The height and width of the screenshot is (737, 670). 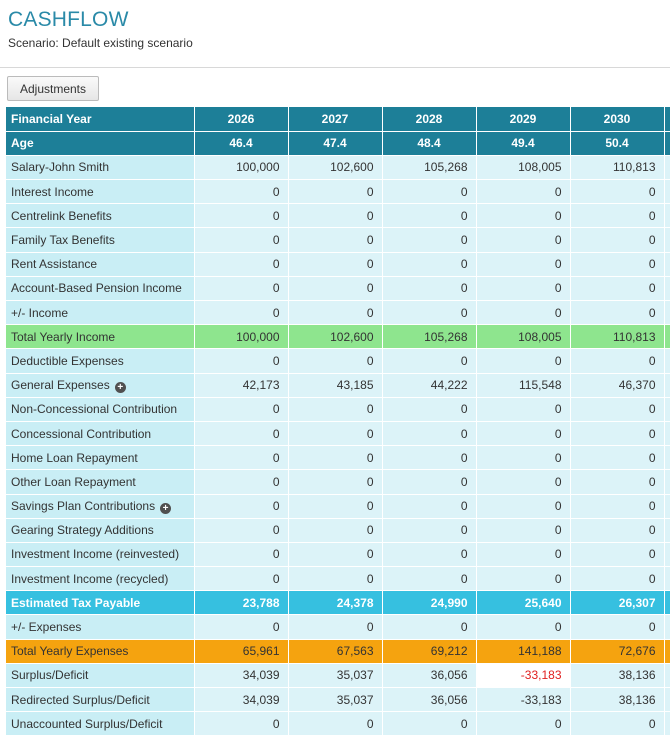 I want to click on scenario-label: Scenario: Default existing scenario, so click(x=100, y=43).